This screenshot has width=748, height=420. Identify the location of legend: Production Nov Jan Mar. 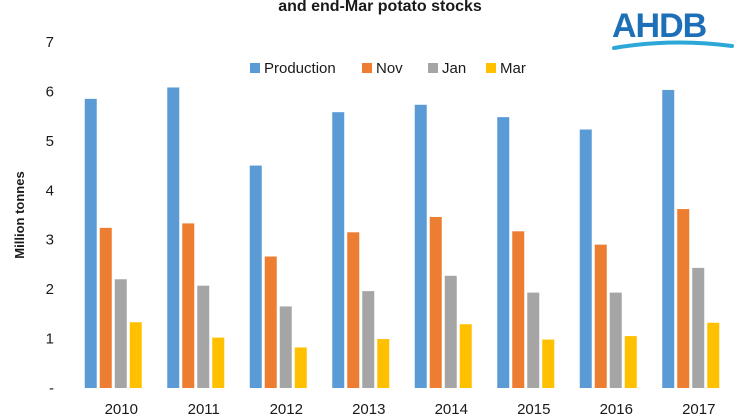
(388, 68).